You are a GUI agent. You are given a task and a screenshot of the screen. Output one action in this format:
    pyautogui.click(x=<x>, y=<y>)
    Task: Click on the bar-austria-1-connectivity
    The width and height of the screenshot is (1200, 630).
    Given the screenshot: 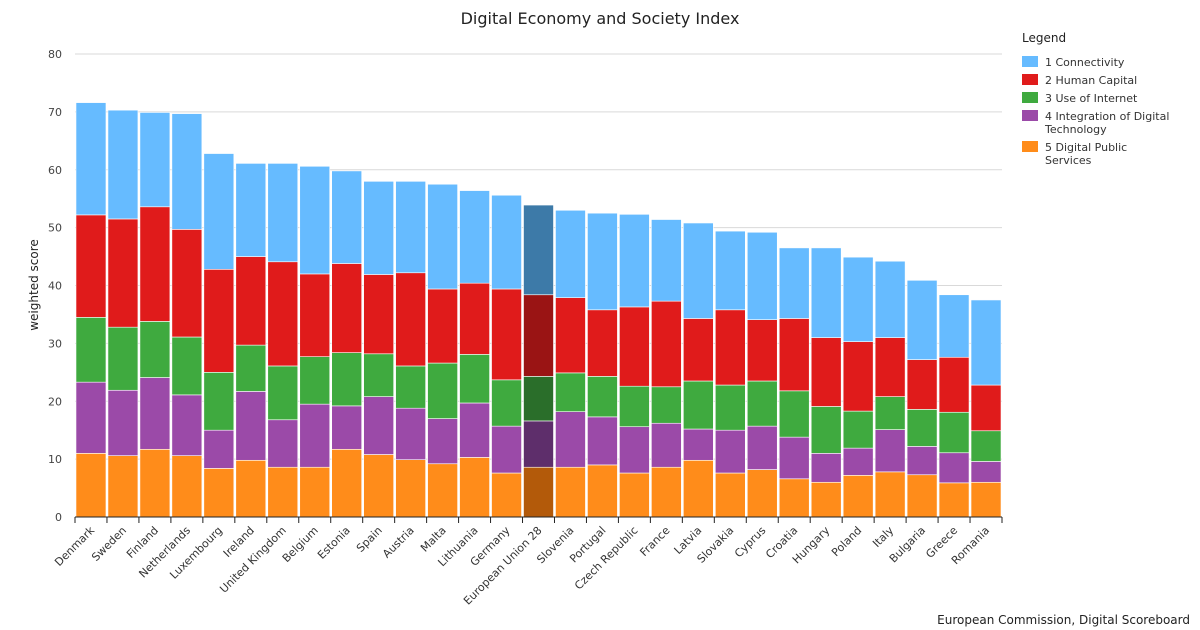 What is the action you would take?
    pyautogui.click(x=410, y=227)
    